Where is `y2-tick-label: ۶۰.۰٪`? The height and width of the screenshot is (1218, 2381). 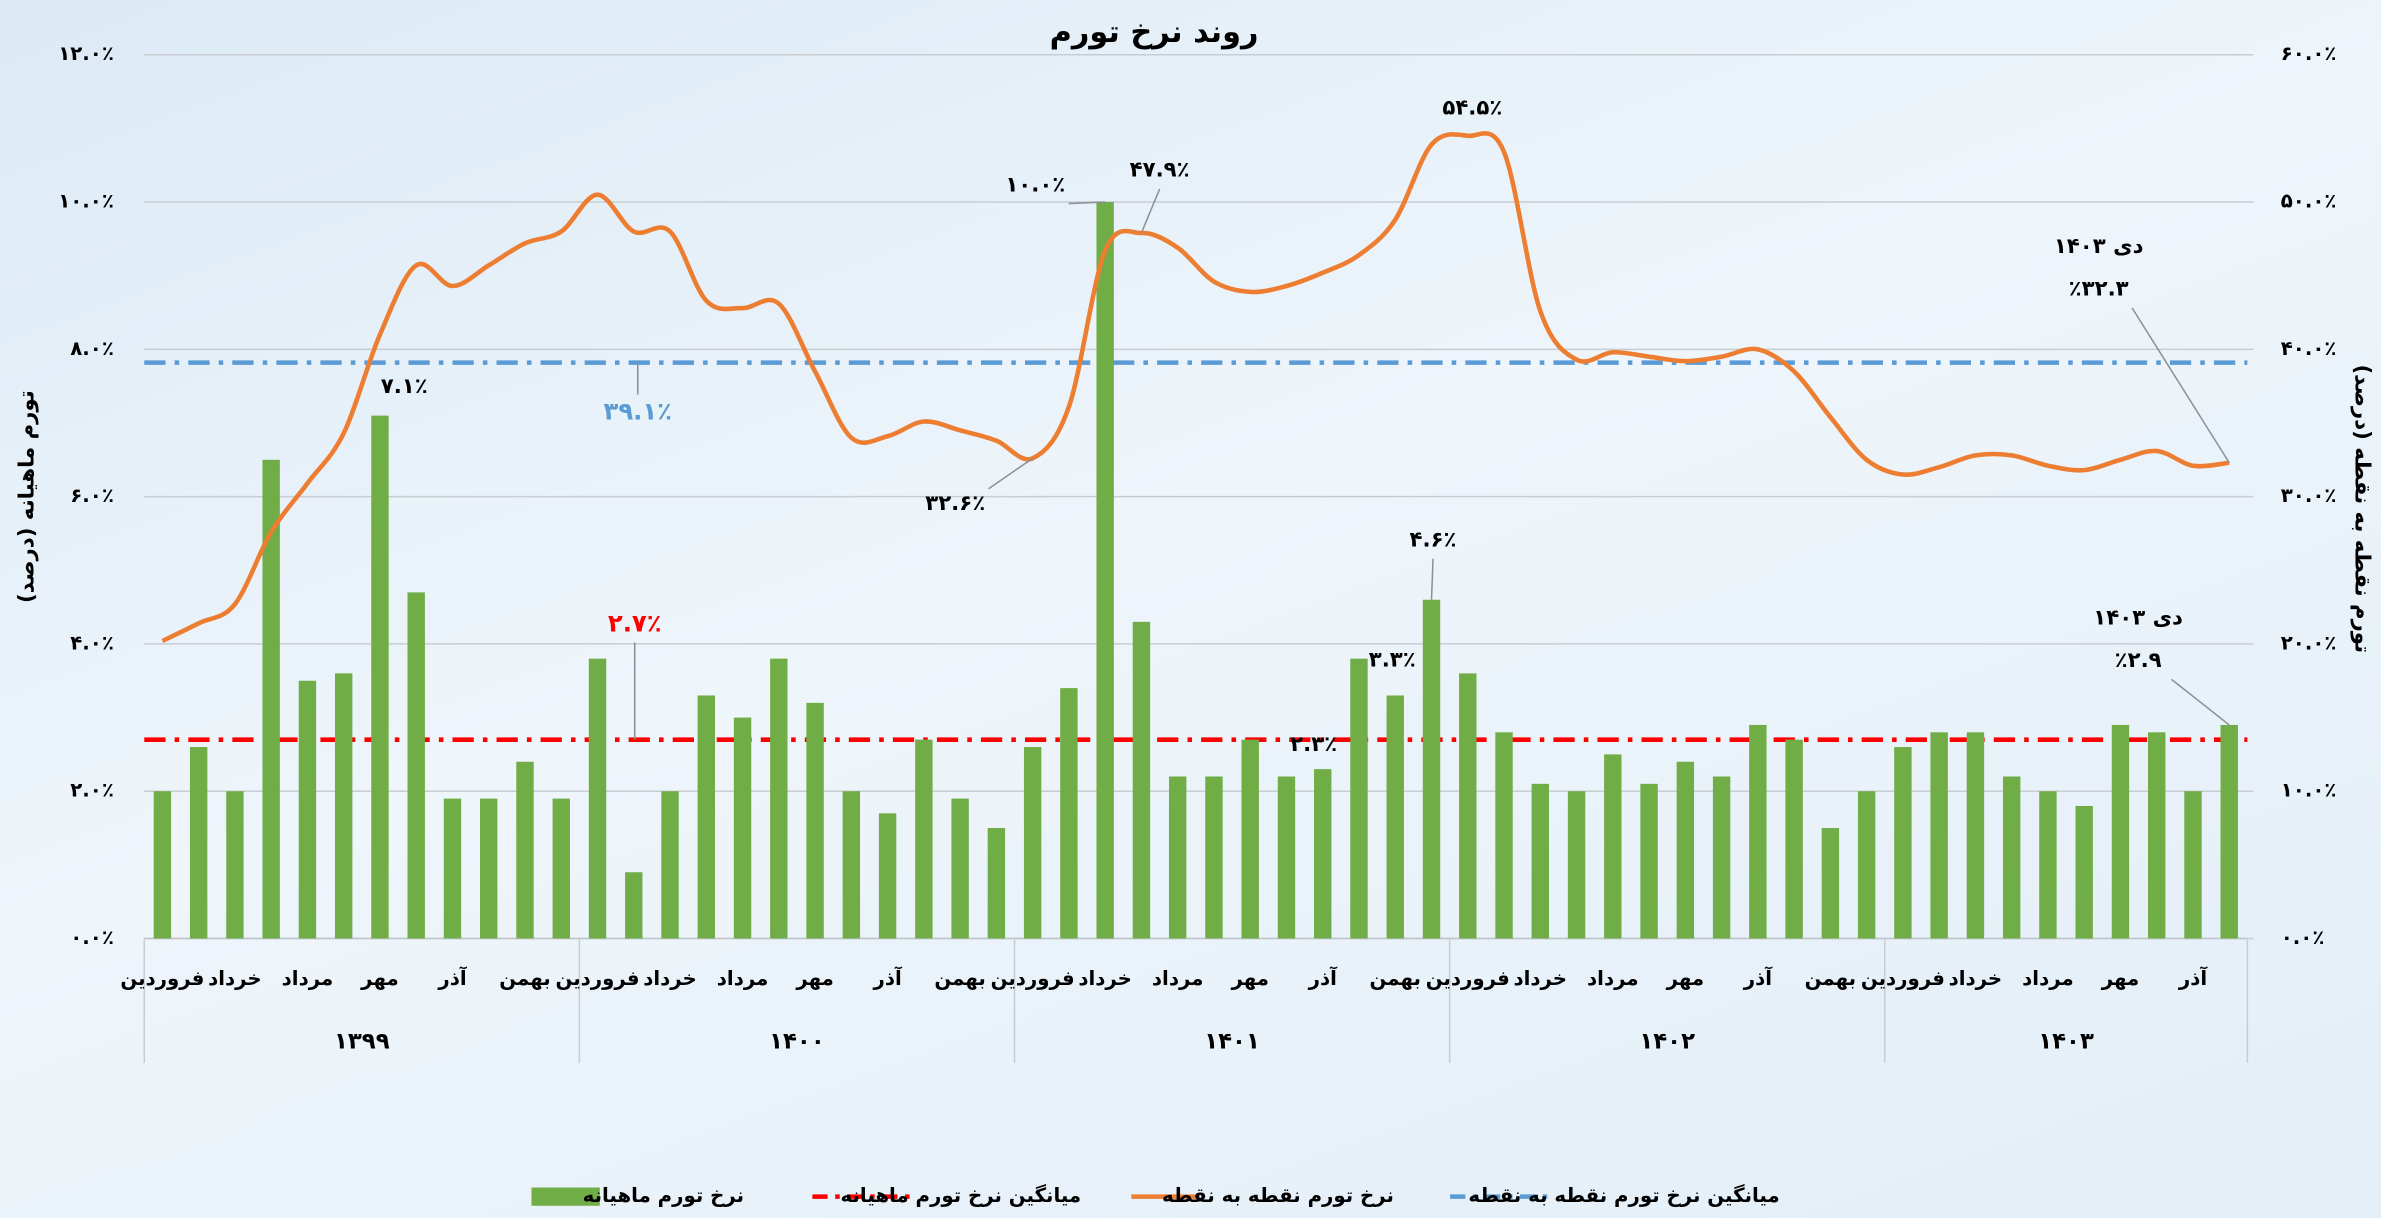
y2-tick-label: ۶۰.۰٪ is located at coordinates (2309, 53).